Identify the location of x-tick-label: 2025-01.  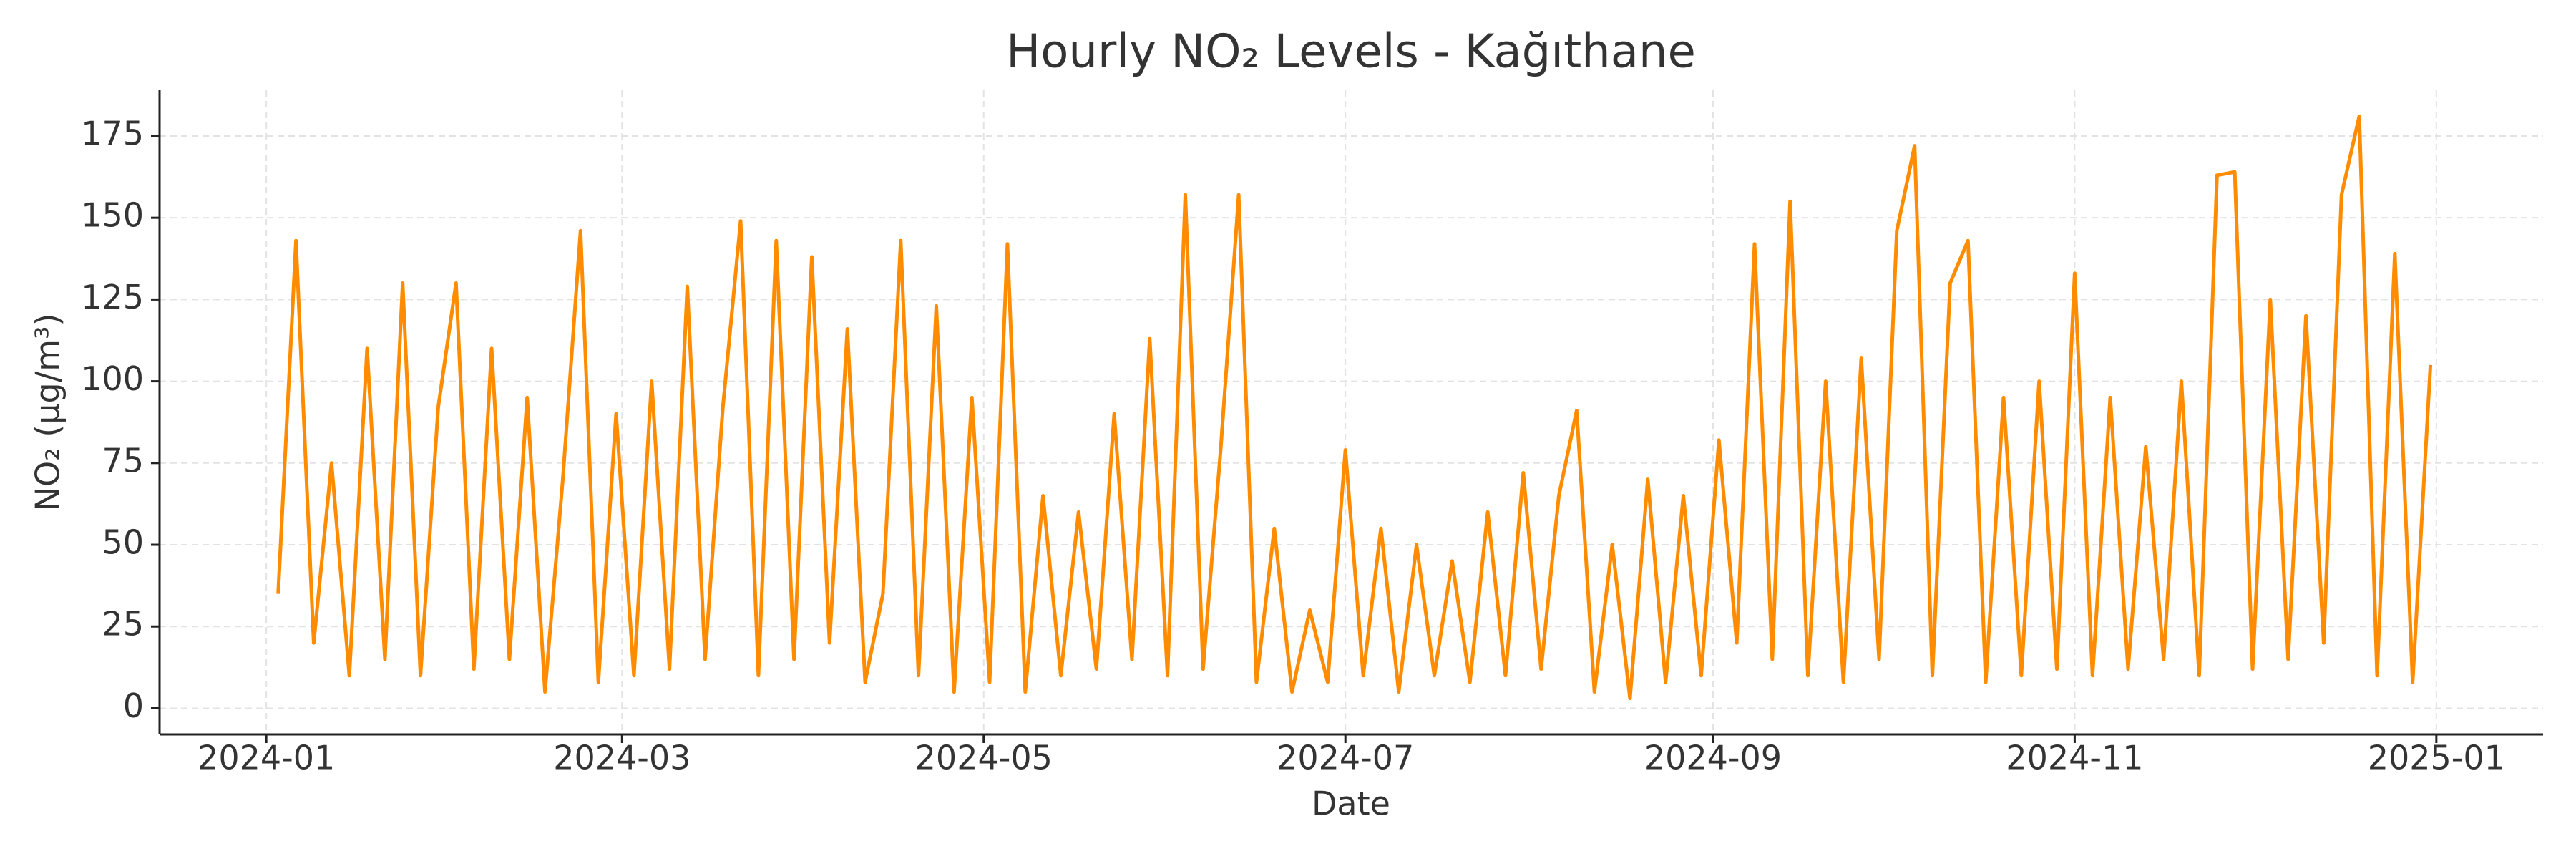
(2436, 758).